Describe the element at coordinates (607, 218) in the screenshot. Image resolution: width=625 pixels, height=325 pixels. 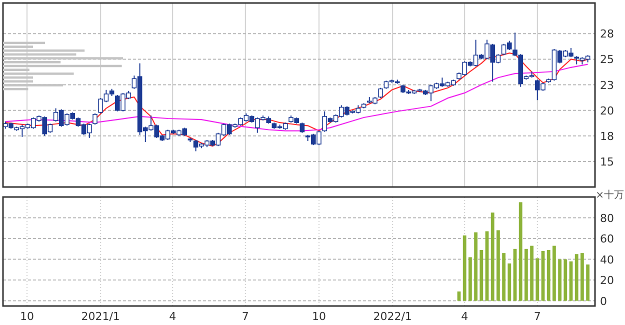
I see `y-tick-label: 80` at that location.